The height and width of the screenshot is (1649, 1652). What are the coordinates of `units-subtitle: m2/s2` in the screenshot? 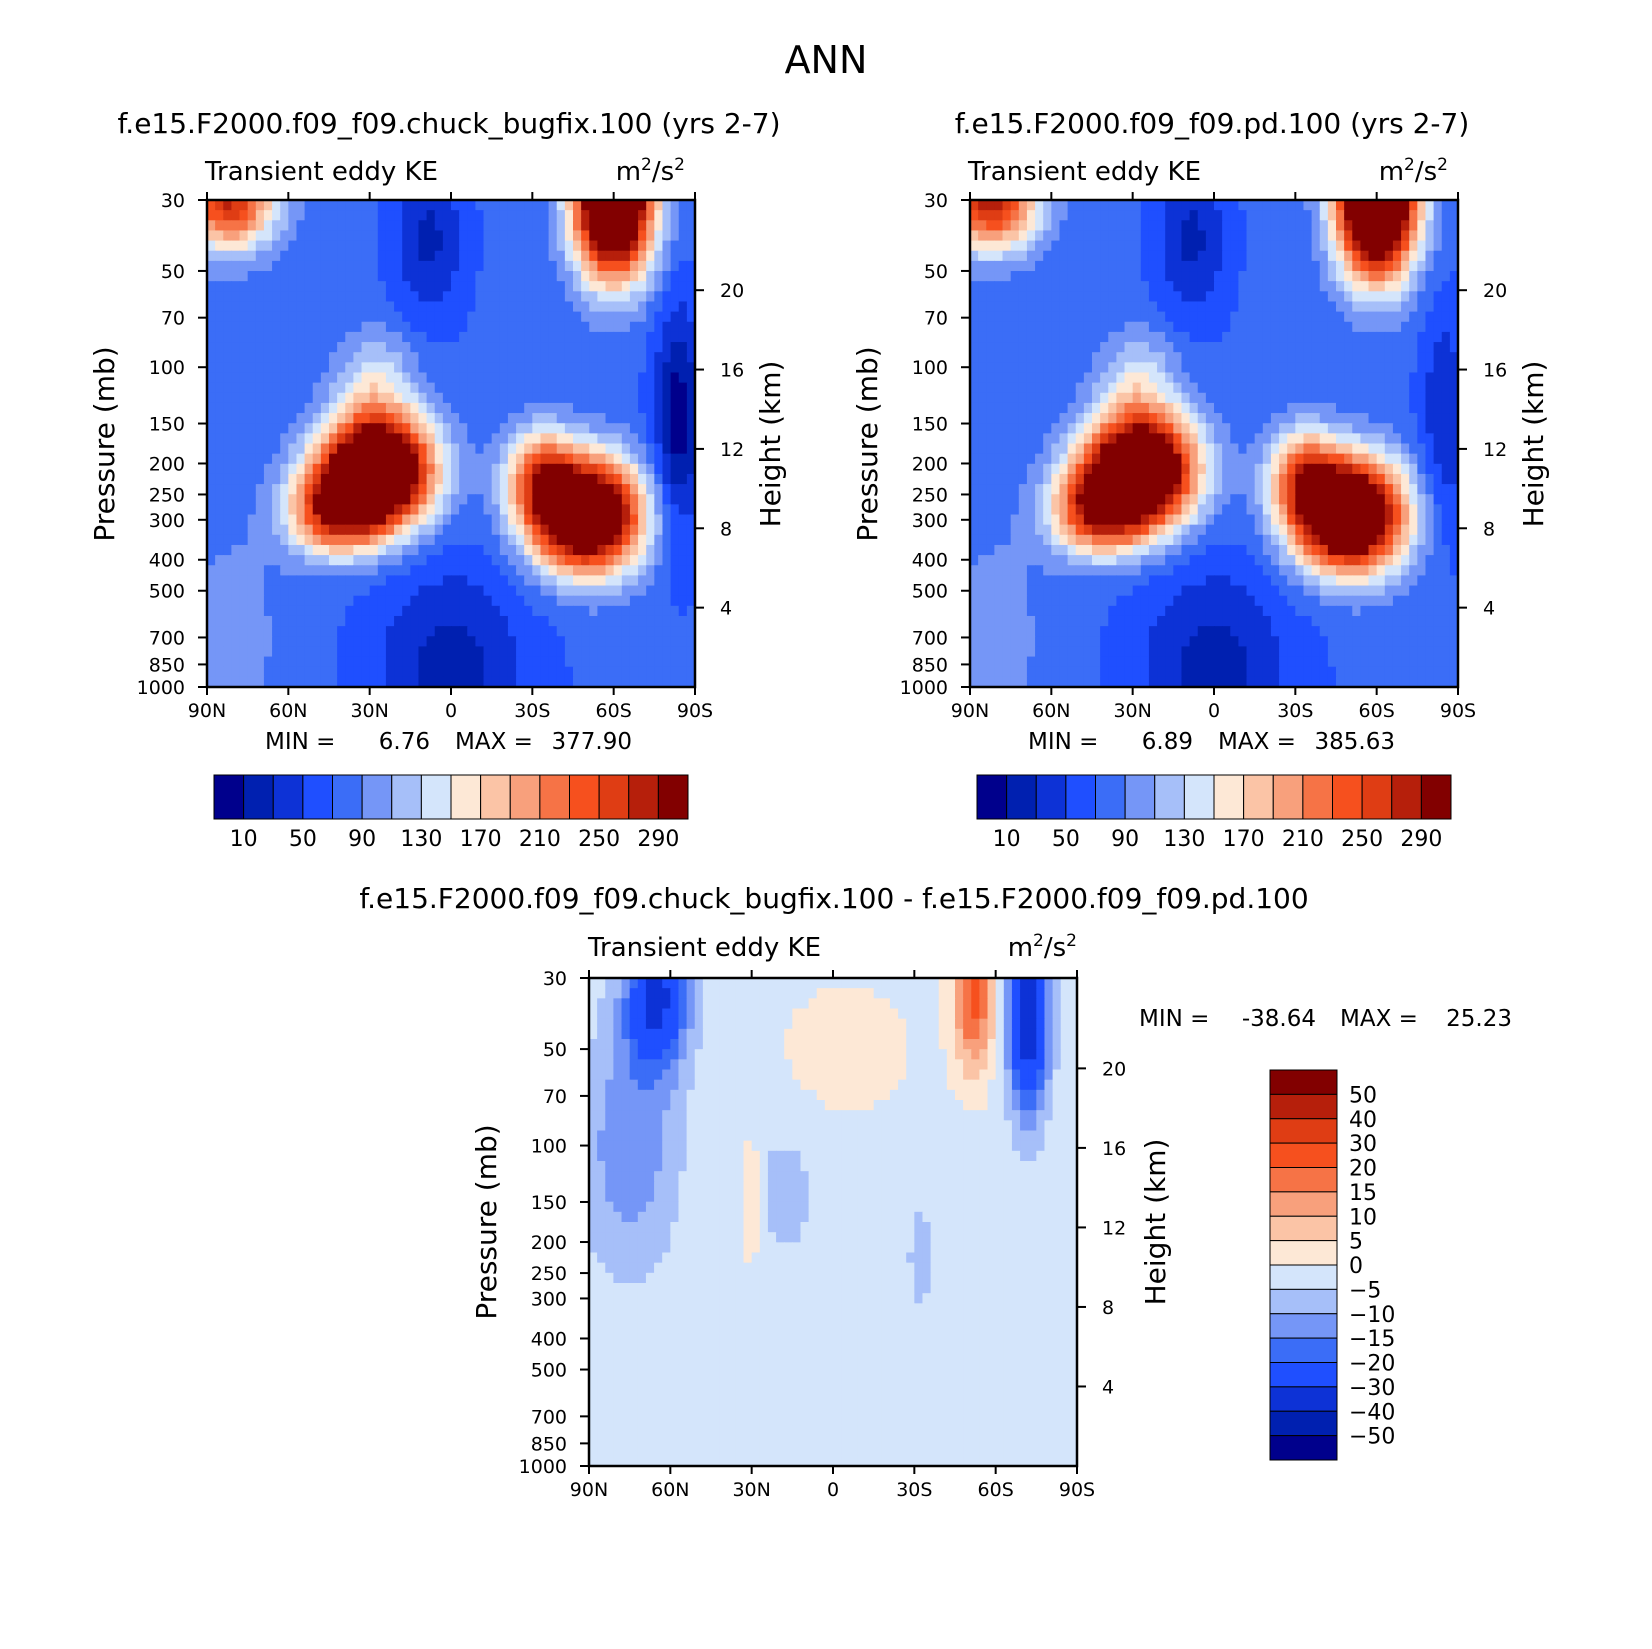 It's located at (650, 171).